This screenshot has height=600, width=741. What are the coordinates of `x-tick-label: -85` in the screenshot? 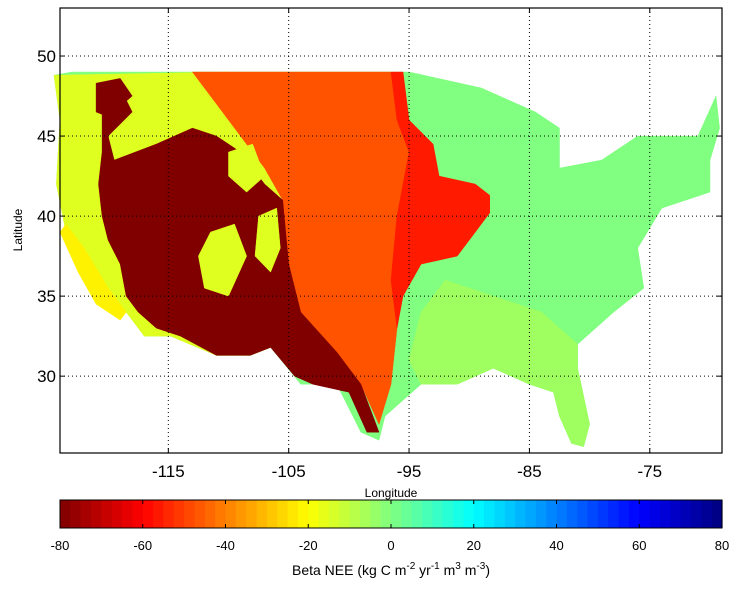 It's located at (529, 471).